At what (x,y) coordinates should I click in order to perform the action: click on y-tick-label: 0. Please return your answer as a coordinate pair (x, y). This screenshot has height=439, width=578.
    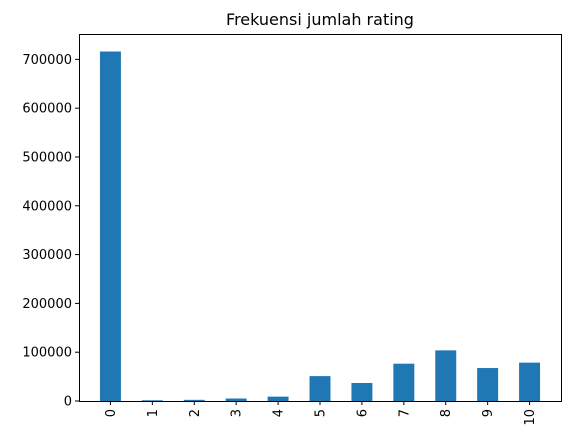
    Looking at the image, I should click on (68, 402).